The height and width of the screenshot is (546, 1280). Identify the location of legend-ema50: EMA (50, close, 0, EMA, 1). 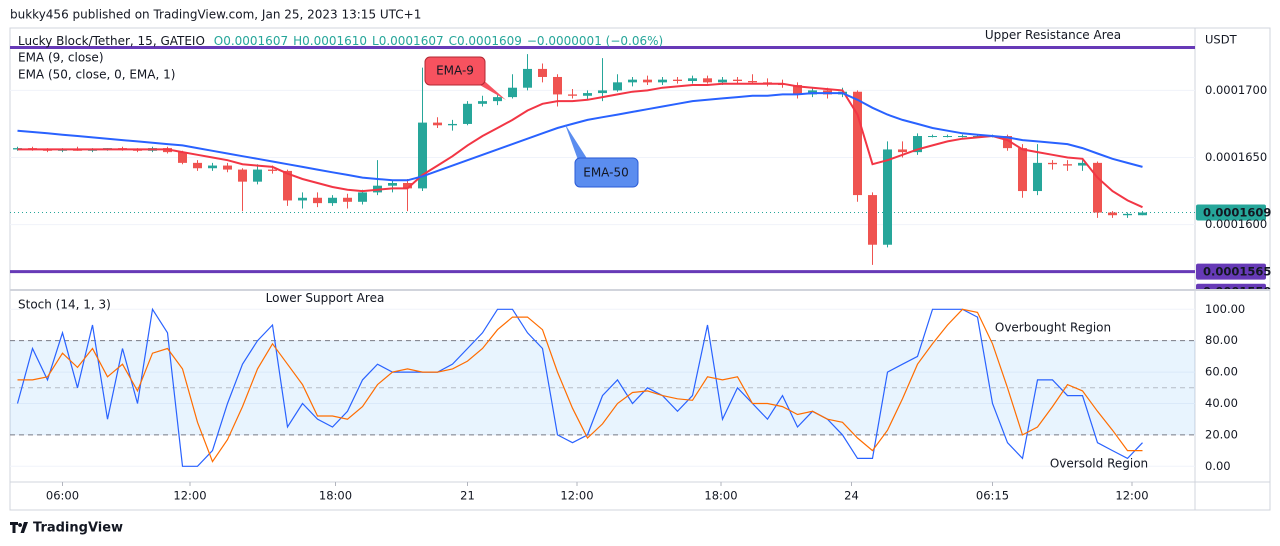
(96, 75).